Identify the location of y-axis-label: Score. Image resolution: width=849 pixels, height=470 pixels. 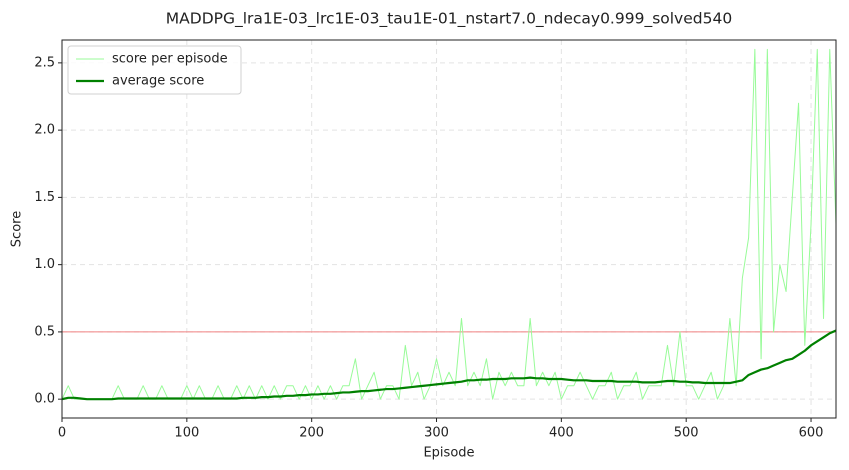
(17, 229).